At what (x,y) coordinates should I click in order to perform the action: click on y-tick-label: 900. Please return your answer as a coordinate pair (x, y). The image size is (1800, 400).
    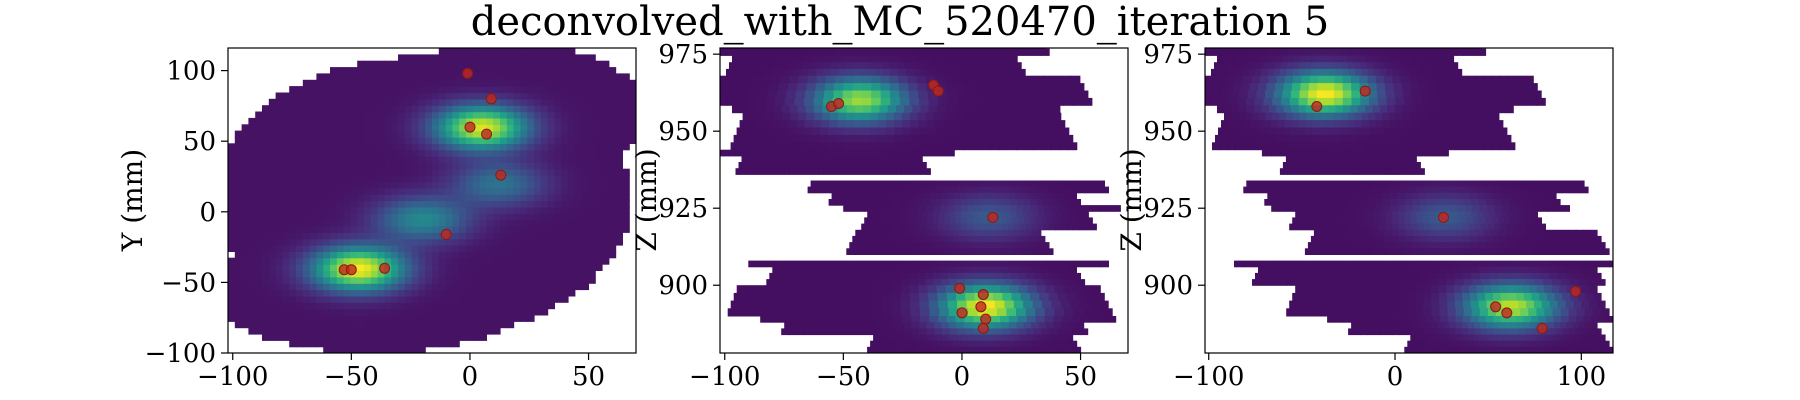
    Looking at the image, I should click on (683, 286).